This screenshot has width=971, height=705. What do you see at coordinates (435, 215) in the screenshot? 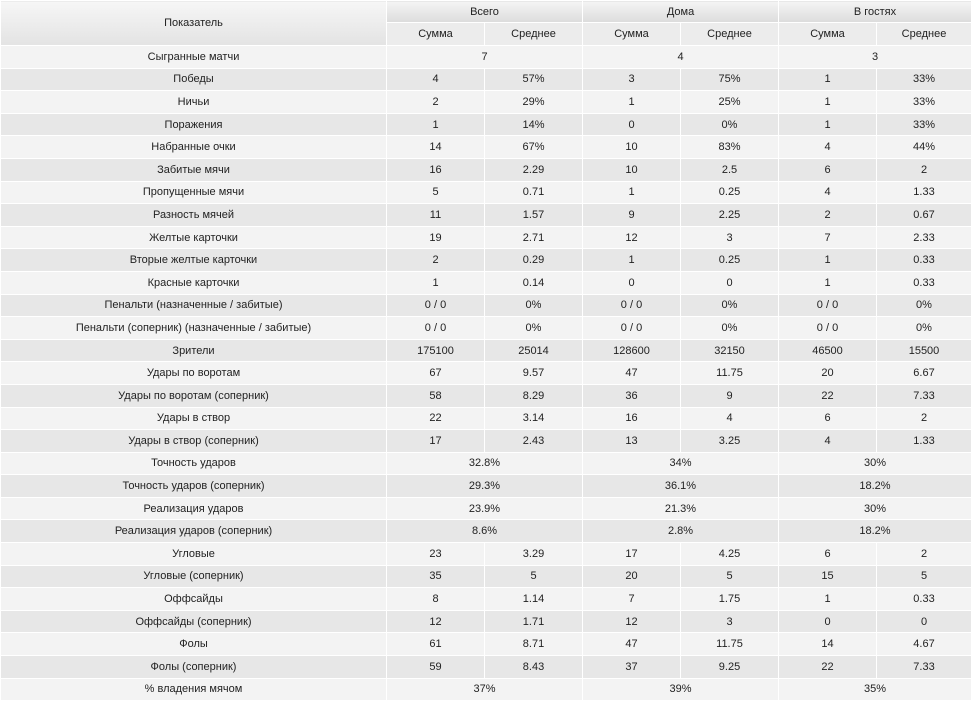
I see `row-value-sum: 11` at bounding box center [435, 215].